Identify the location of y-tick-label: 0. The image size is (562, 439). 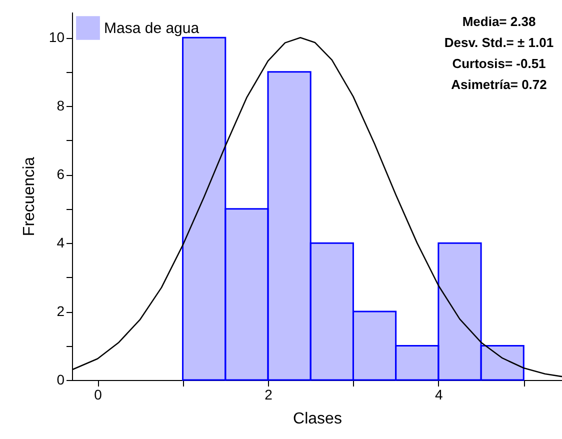
(60, 380).